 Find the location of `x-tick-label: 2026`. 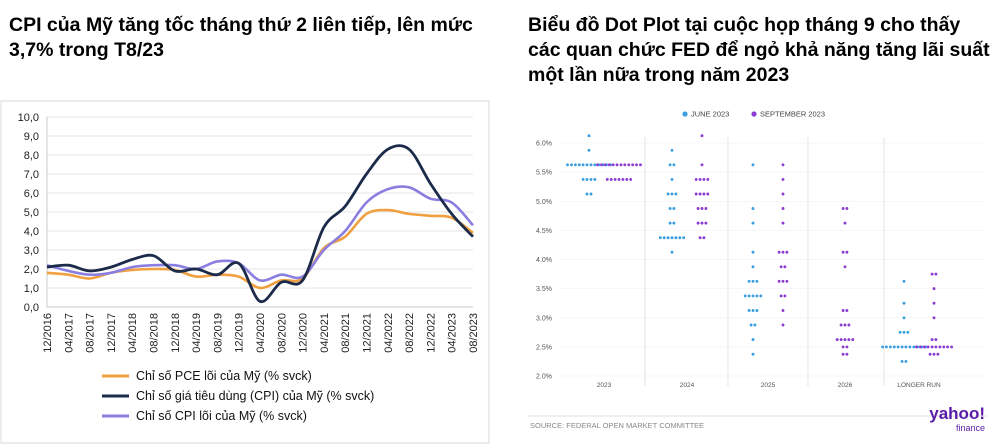

x-tick-label: 2026 is located at coordinates (845, 385).